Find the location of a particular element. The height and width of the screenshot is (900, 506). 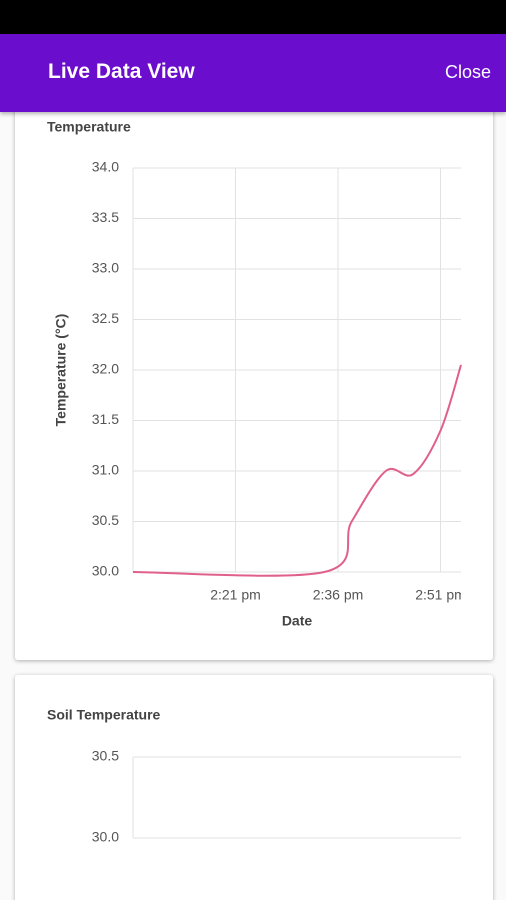

y-axis-label: Temperature (°C) is located at coordinates (61, 370).